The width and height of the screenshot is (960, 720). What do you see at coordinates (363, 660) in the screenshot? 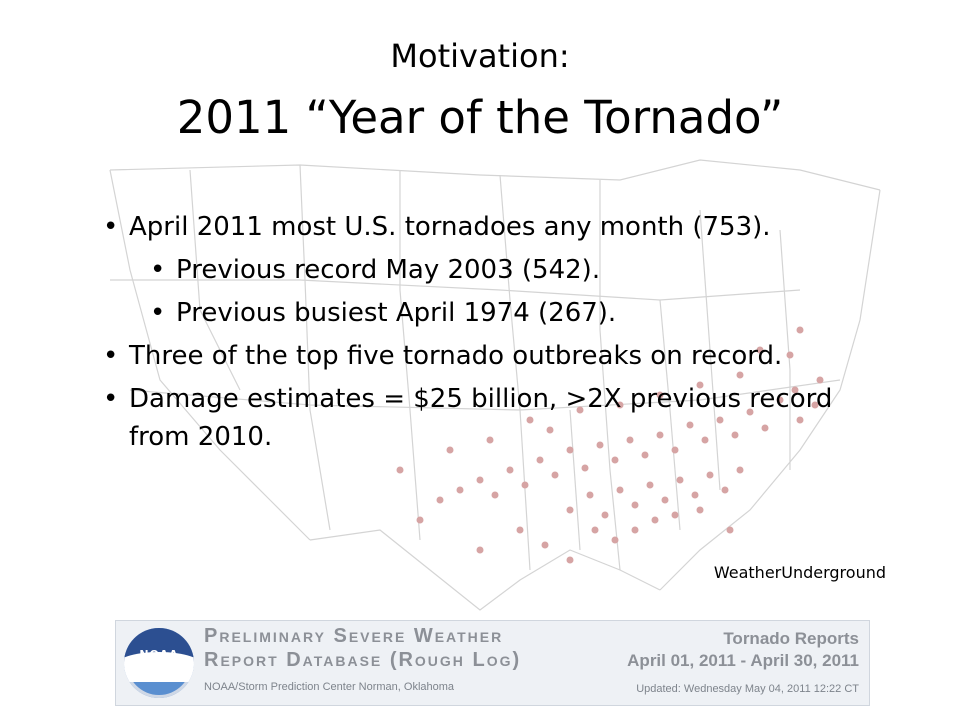
I see `banner-title-line2: Report Database (Rough Log)` at bounding box center [363, 660].